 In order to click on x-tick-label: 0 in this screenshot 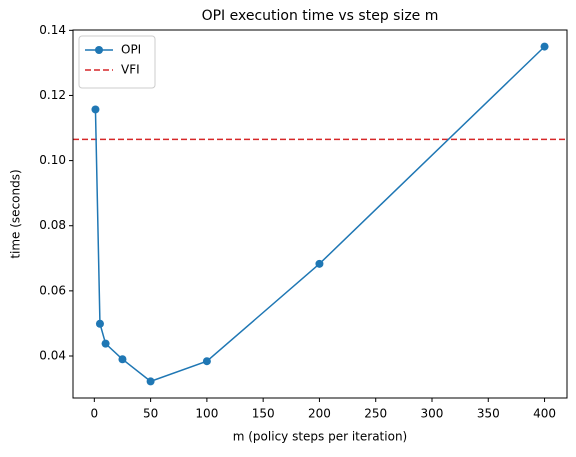, I will do `click(95, 414)`.